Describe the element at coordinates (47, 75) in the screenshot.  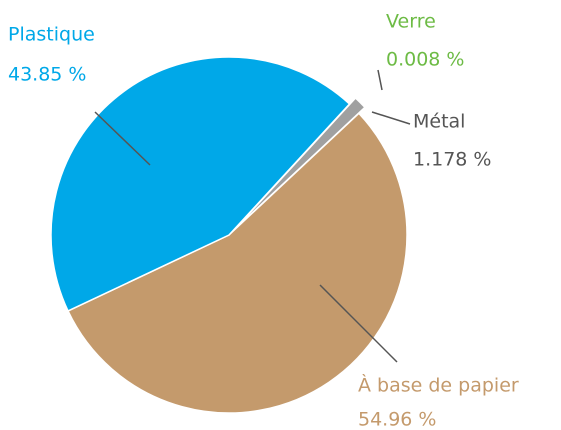
I see `slice-value-label: 43.85 %` at that location.